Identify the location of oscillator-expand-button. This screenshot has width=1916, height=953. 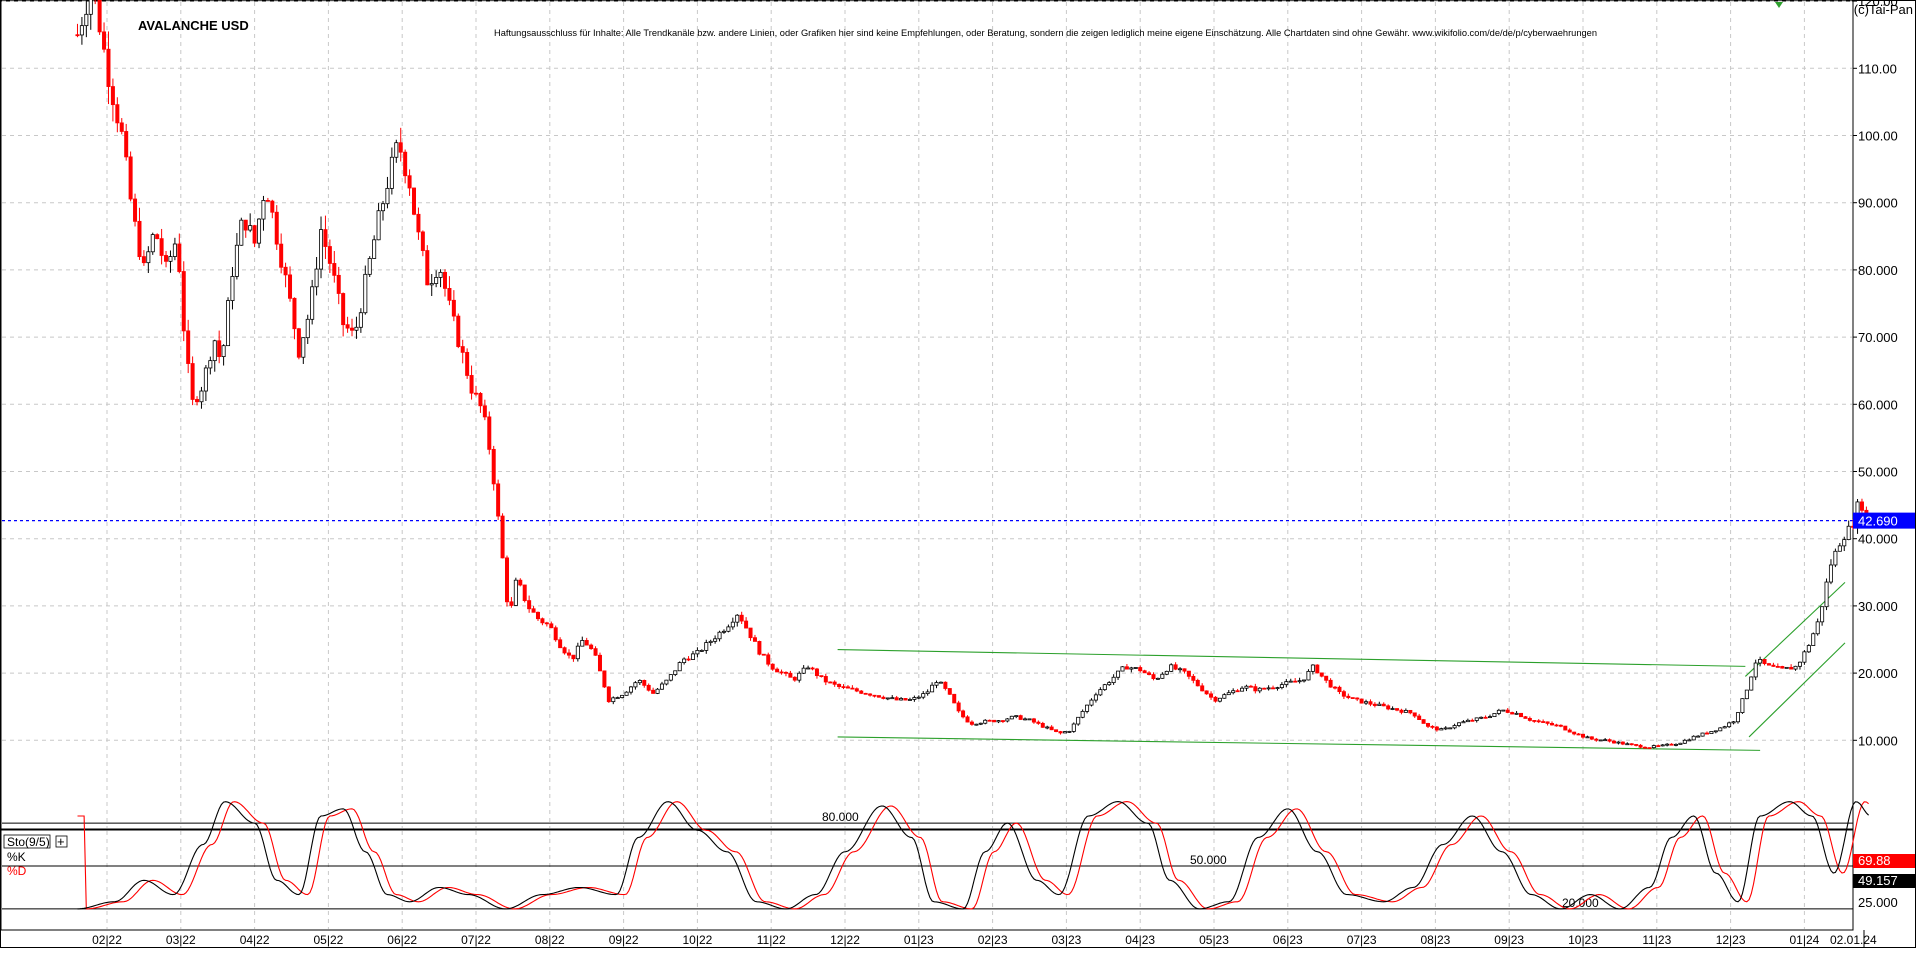
(61, 841).